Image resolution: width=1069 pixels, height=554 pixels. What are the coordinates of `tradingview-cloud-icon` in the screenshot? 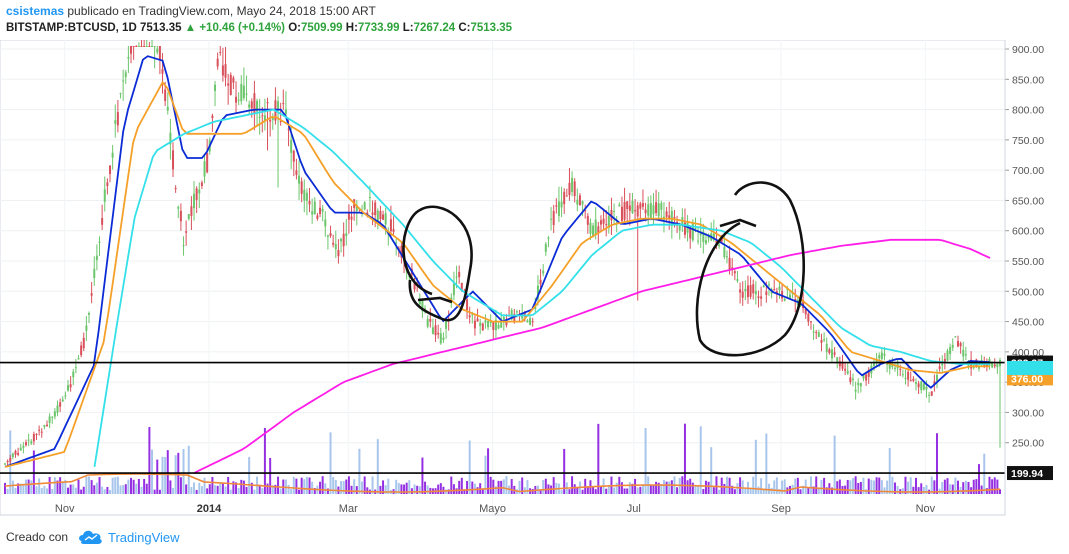 It's located at (91, 537).